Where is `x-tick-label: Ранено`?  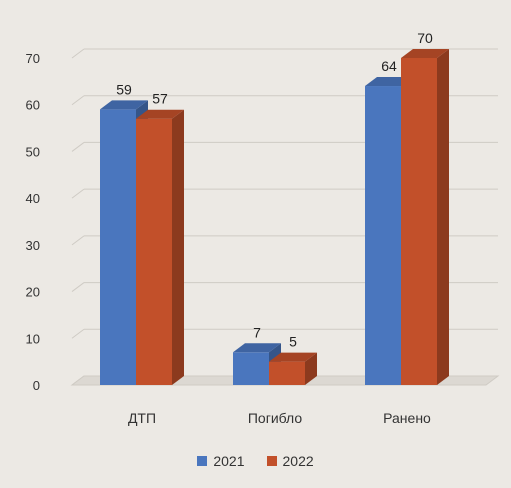 x-tick-label: Ранено is located at coordinates (407, 418).